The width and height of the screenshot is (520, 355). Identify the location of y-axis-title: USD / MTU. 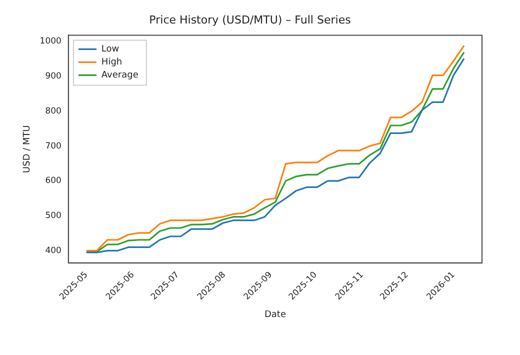
(27, 149).